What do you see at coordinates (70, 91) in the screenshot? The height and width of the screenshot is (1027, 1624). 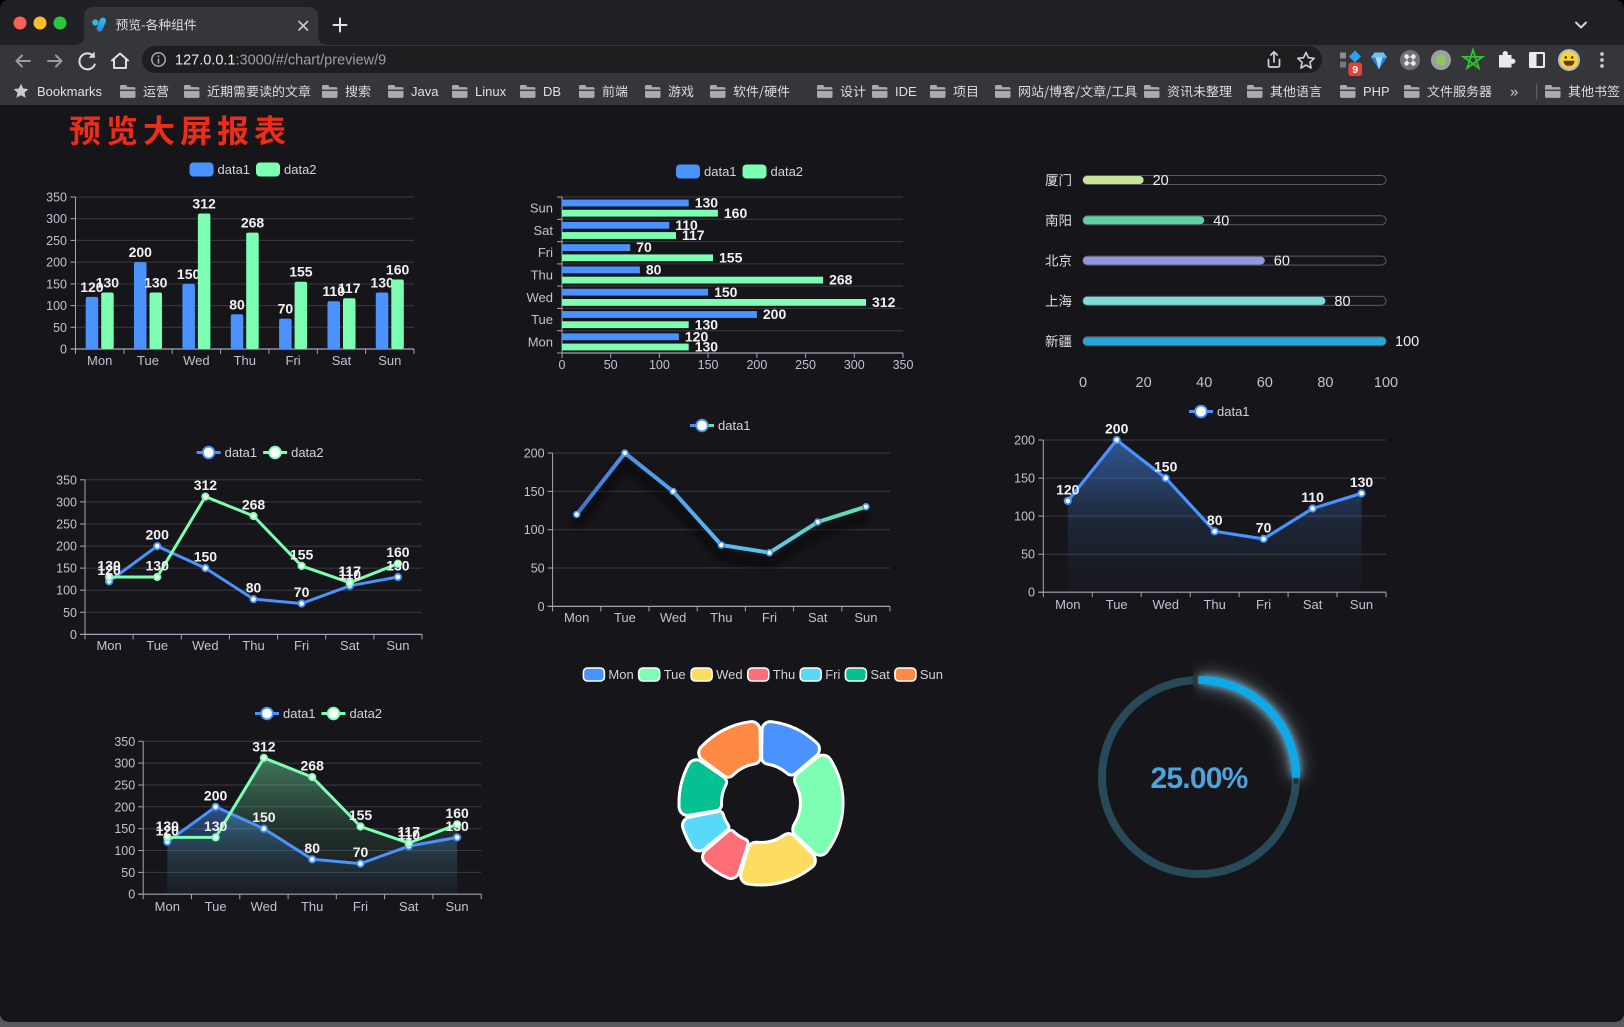 I see `svg-text: Bookmarks` at bounding box center [70, 91].